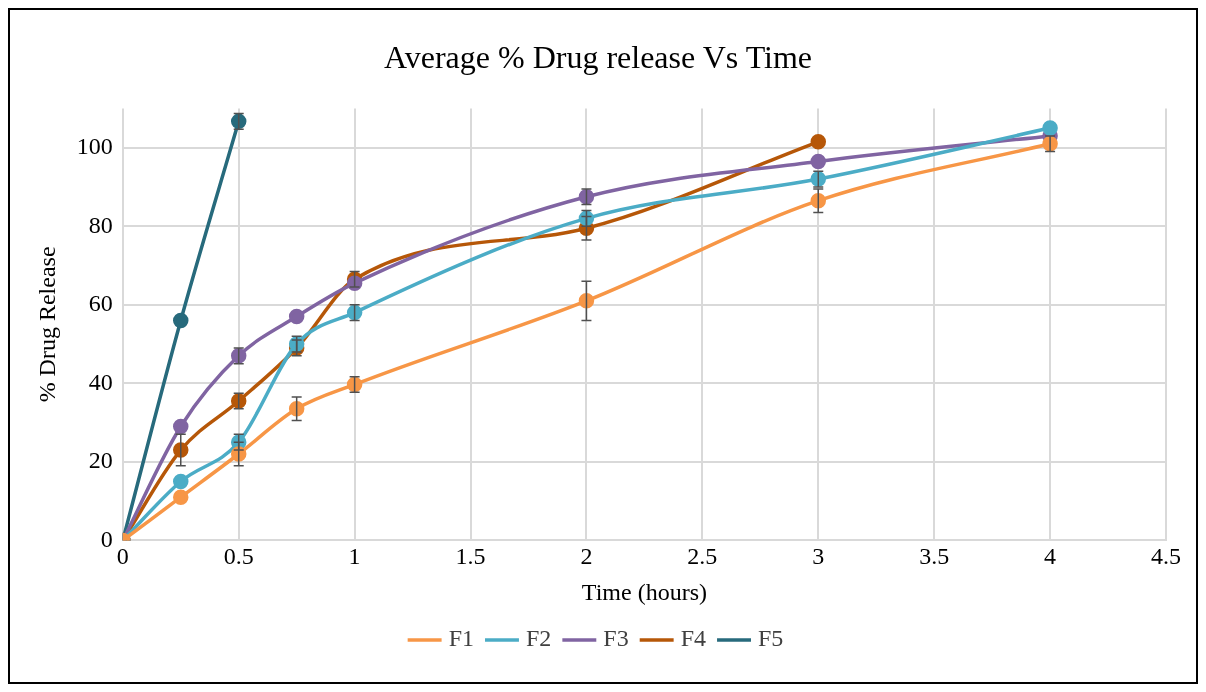 This screenshot has width=1206, height=692. What do you see at coordinates (100, 381) in the screenshot?
I see `y-tick-label: 40` at bounding box center [100, 381].